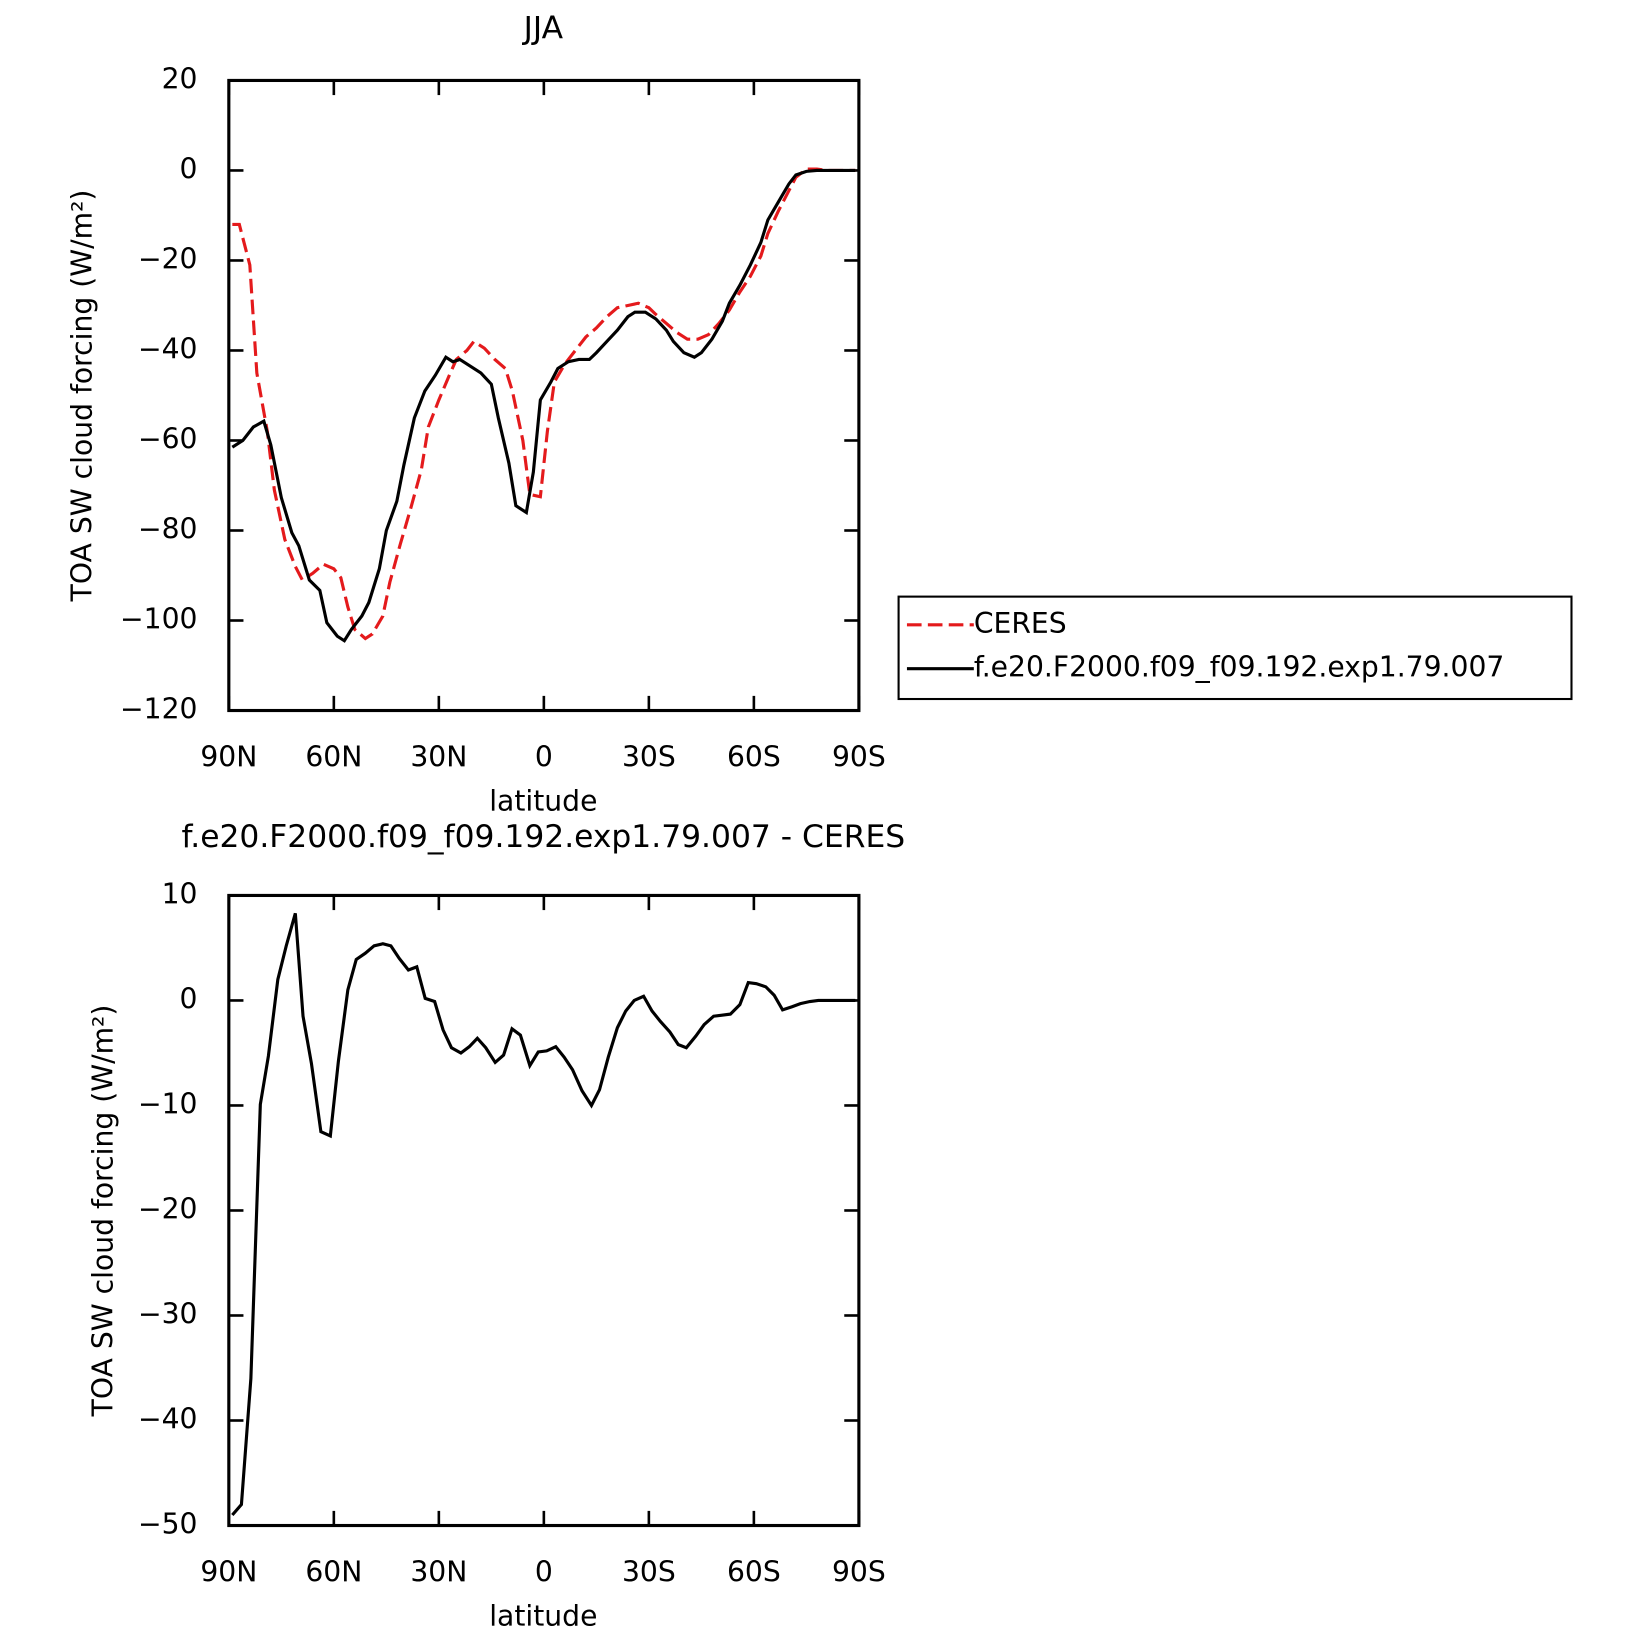  Describe the element at coordinates (168, 438) in the screenshot. I see `y-tick-label: −60` at that location.